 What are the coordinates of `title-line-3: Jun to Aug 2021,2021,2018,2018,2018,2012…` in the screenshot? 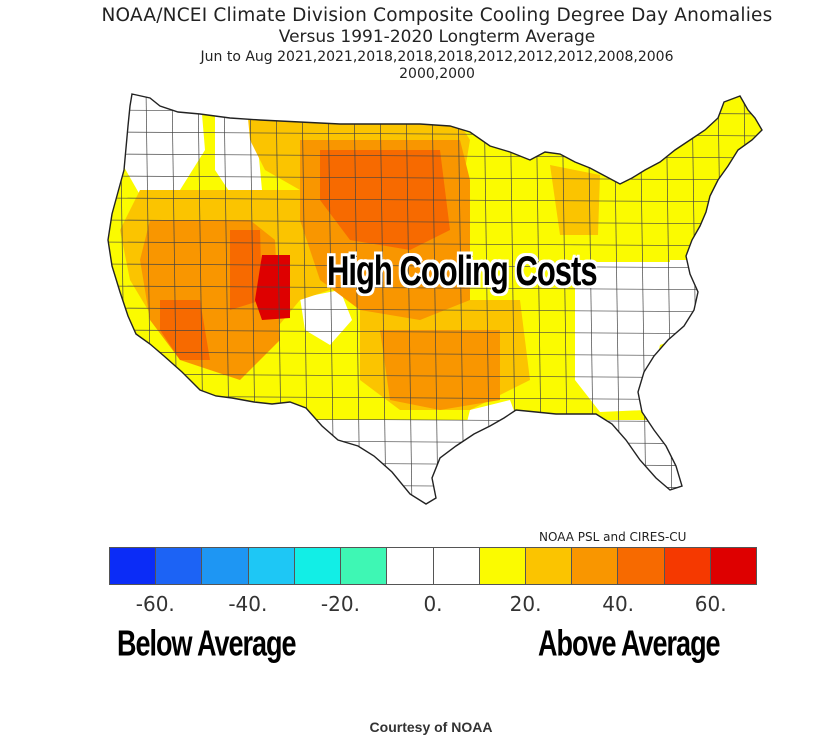 It's located at (437, 57).